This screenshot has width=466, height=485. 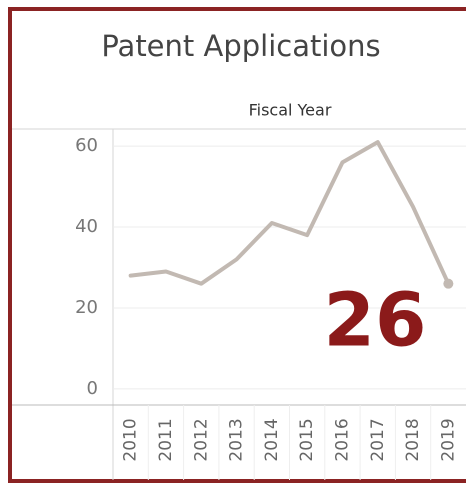 What do you see at coordinates (131, 439) in the screenshot?
I see `x-tick-label: 2010` at bounding box center [131, 439].